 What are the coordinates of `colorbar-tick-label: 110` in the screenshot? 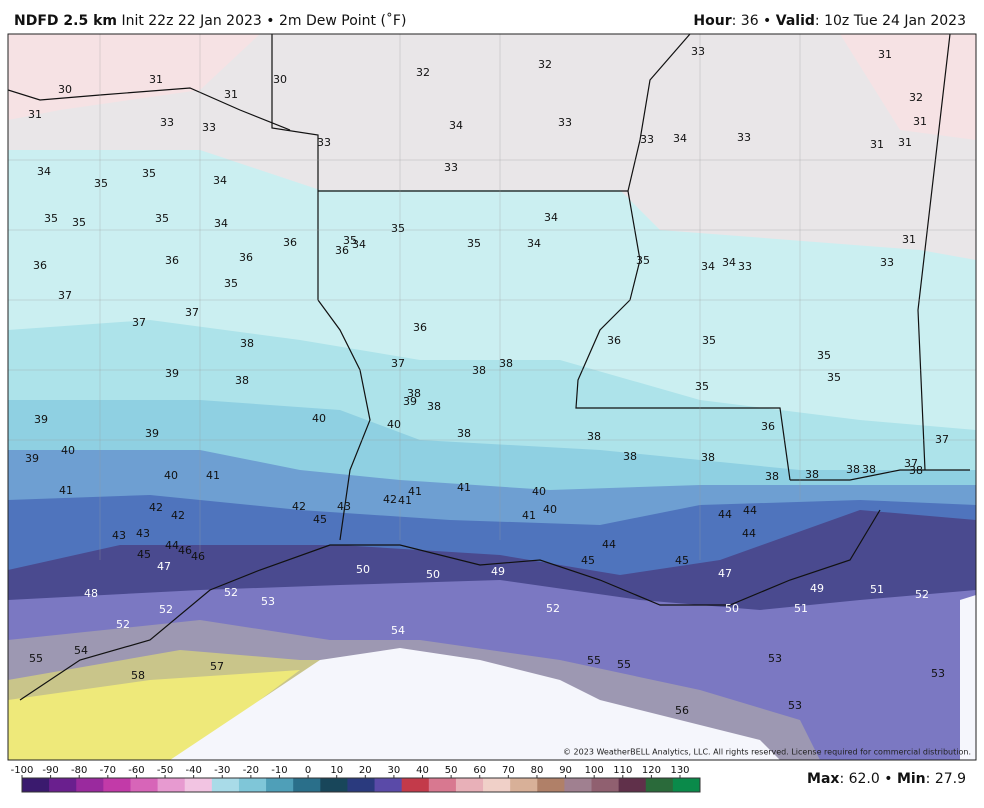 It's located at (622, 770).